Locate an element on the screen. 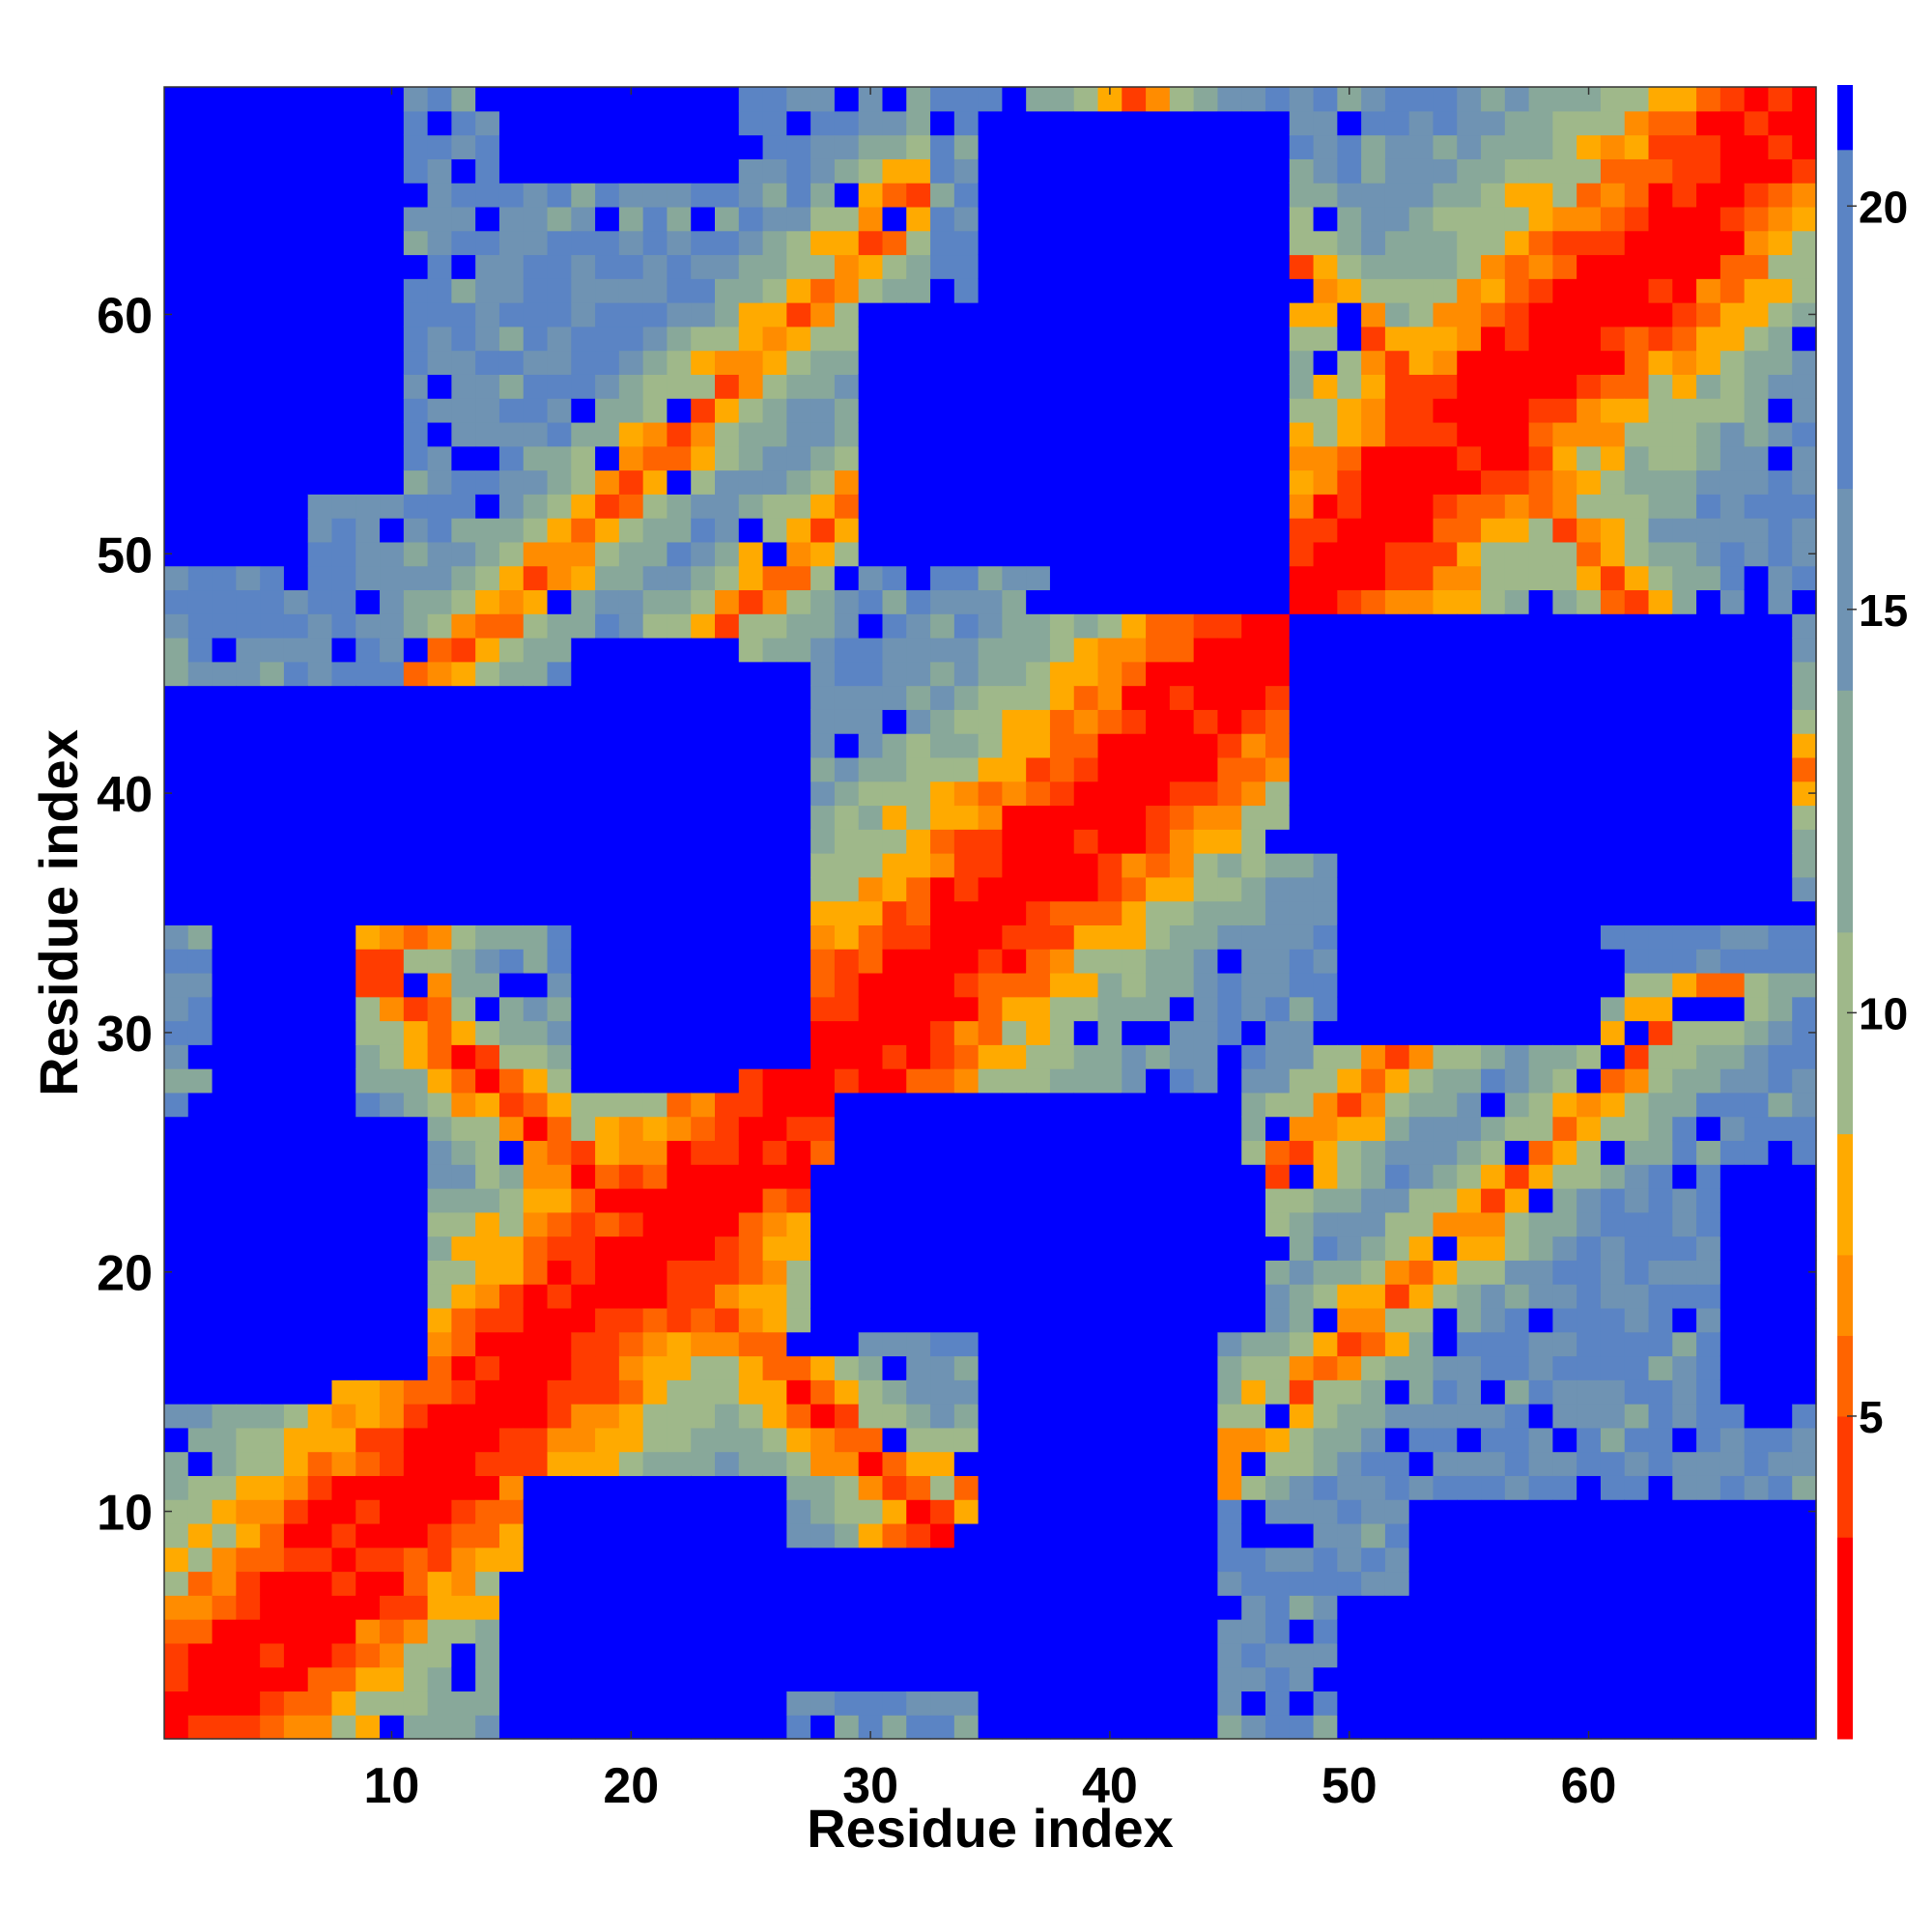 This screenshot has width=1932, height=1932. colorbar-segment is located at coordinates (1845, 1295).